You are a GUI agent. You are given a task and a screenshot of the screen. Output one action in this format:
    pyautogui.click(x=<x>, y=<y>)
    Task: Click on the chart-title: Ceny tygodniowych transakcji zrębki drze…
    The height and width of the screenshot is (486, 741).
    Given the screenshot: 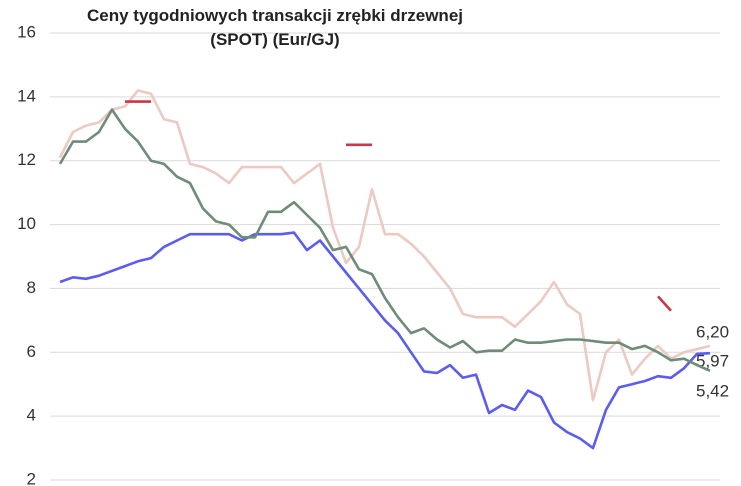 What is the action you would take?
    pyautogui.click(x=275, y=27)
    